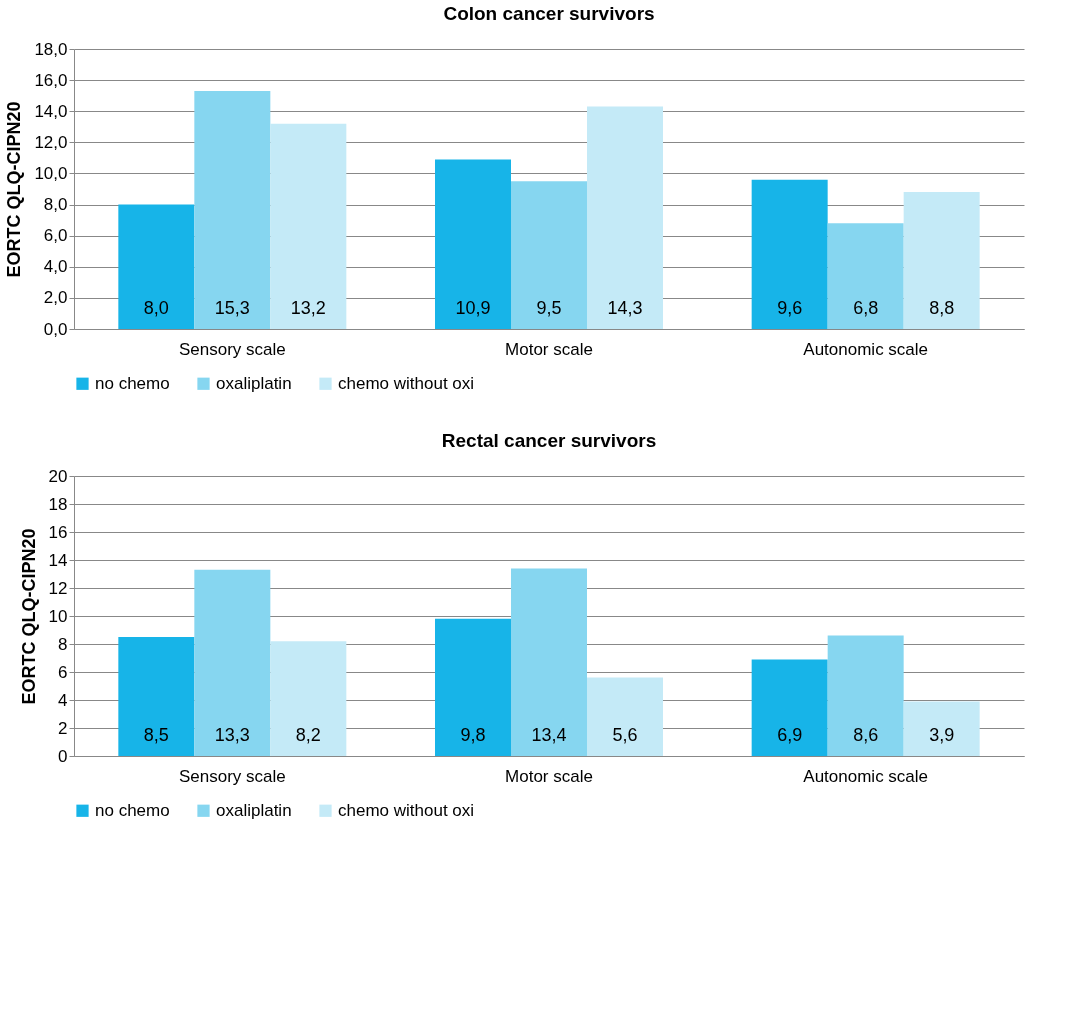 The image size is (1070, 1029). Describe the element at coordinates (549, 13) in the screenshot. I see `chart-title: Colon cancer survivors` at that location.